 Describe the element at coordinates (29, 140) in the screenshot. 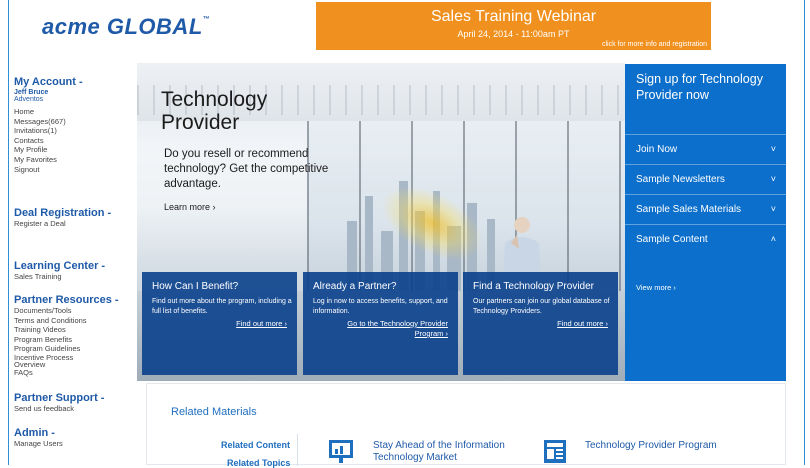

I see `sidebar-item-contacts: Contacts` at that location.